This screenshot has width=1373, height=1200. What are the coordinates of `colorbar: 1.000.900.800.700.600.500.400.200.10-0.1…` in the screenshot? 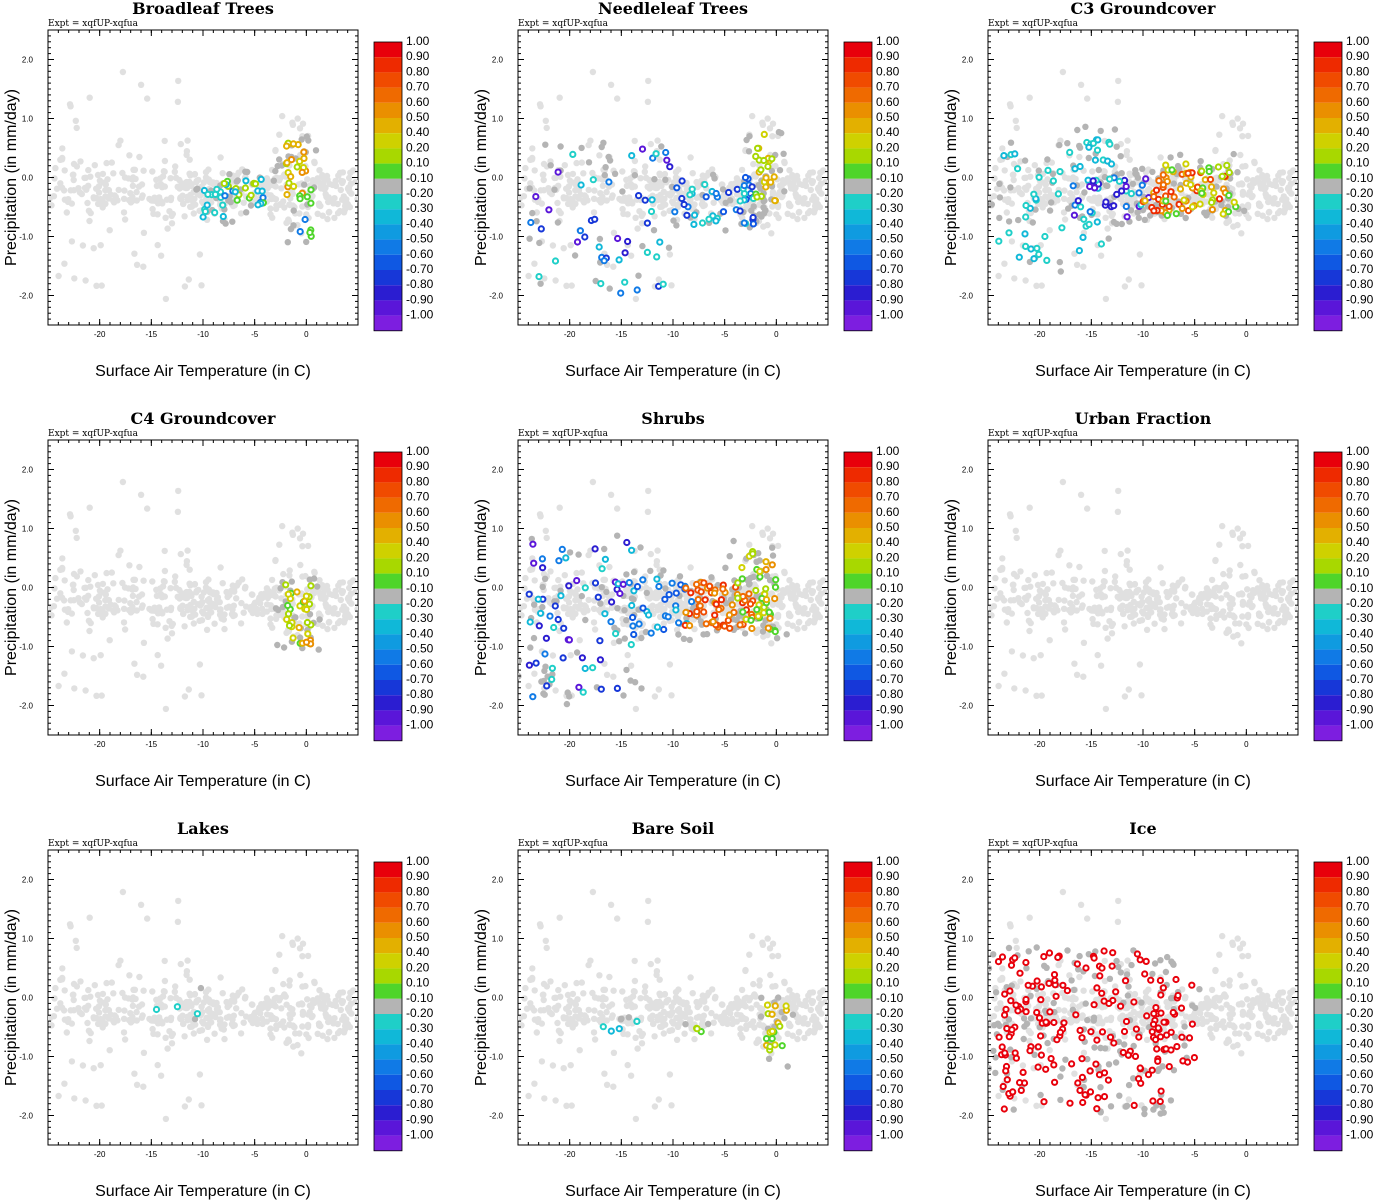 It's located at (403, 593).